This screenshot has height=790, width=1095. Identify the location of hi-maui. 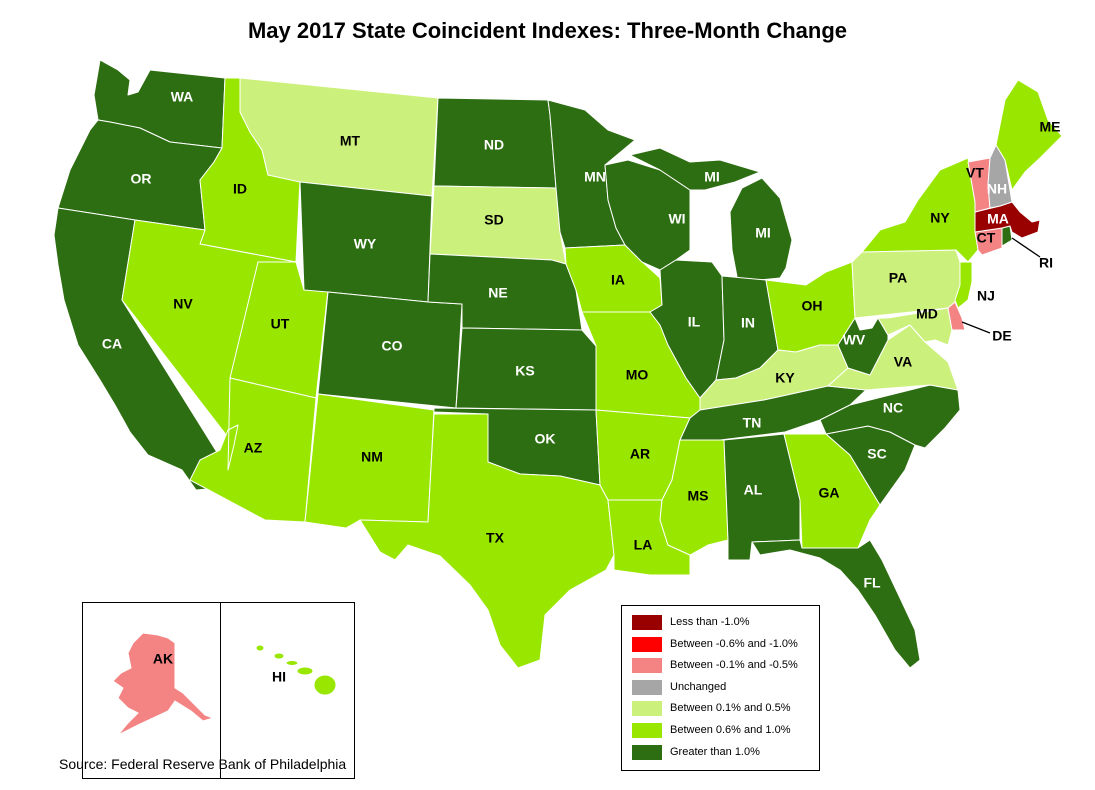
(305, 671).